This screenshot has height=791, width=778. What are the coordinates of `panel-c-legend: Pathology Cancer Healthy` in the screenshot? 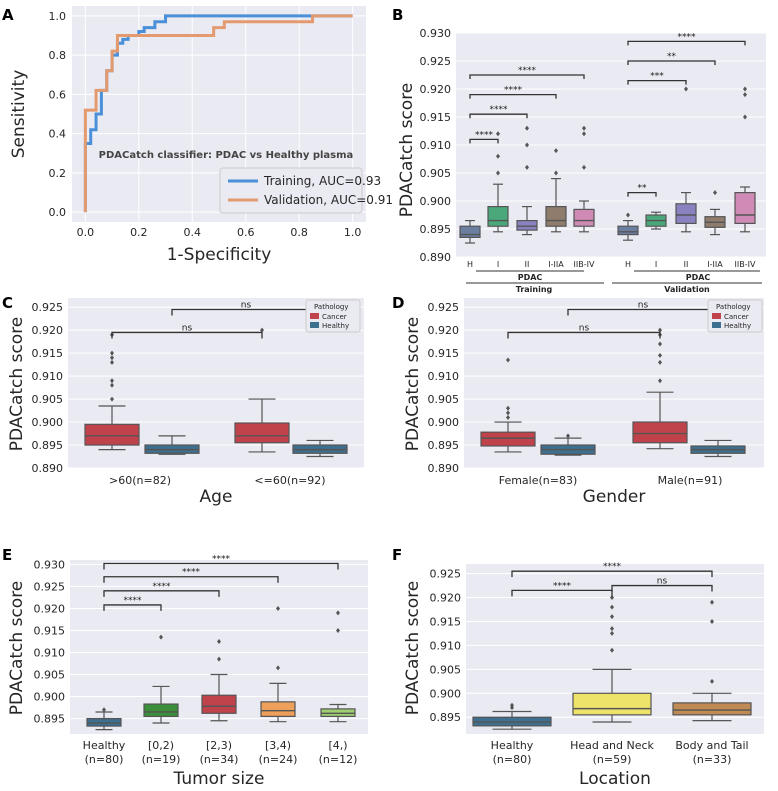 It's located at (333, 316).